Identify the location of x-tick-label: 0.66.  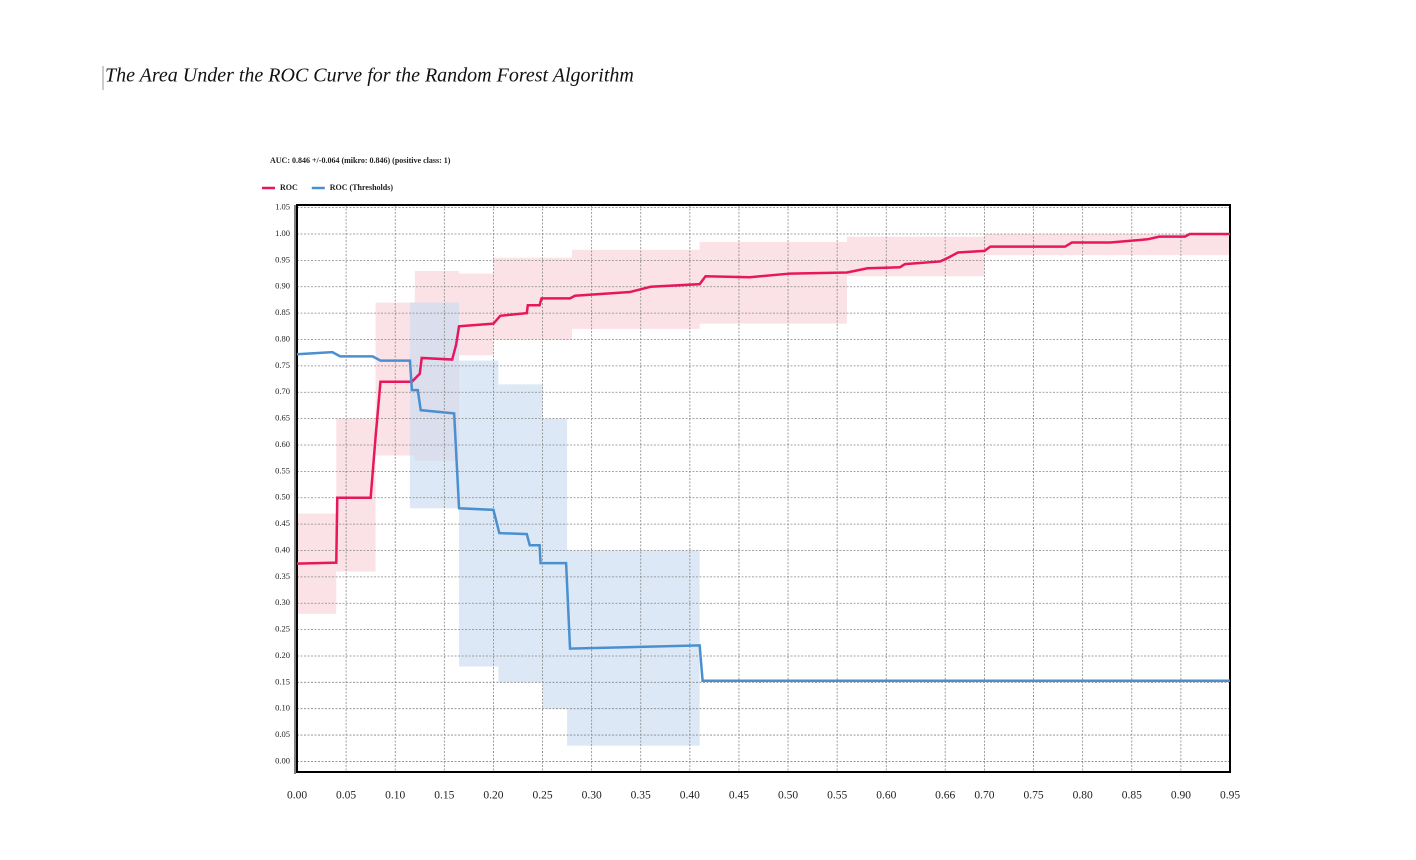
(945, 796).